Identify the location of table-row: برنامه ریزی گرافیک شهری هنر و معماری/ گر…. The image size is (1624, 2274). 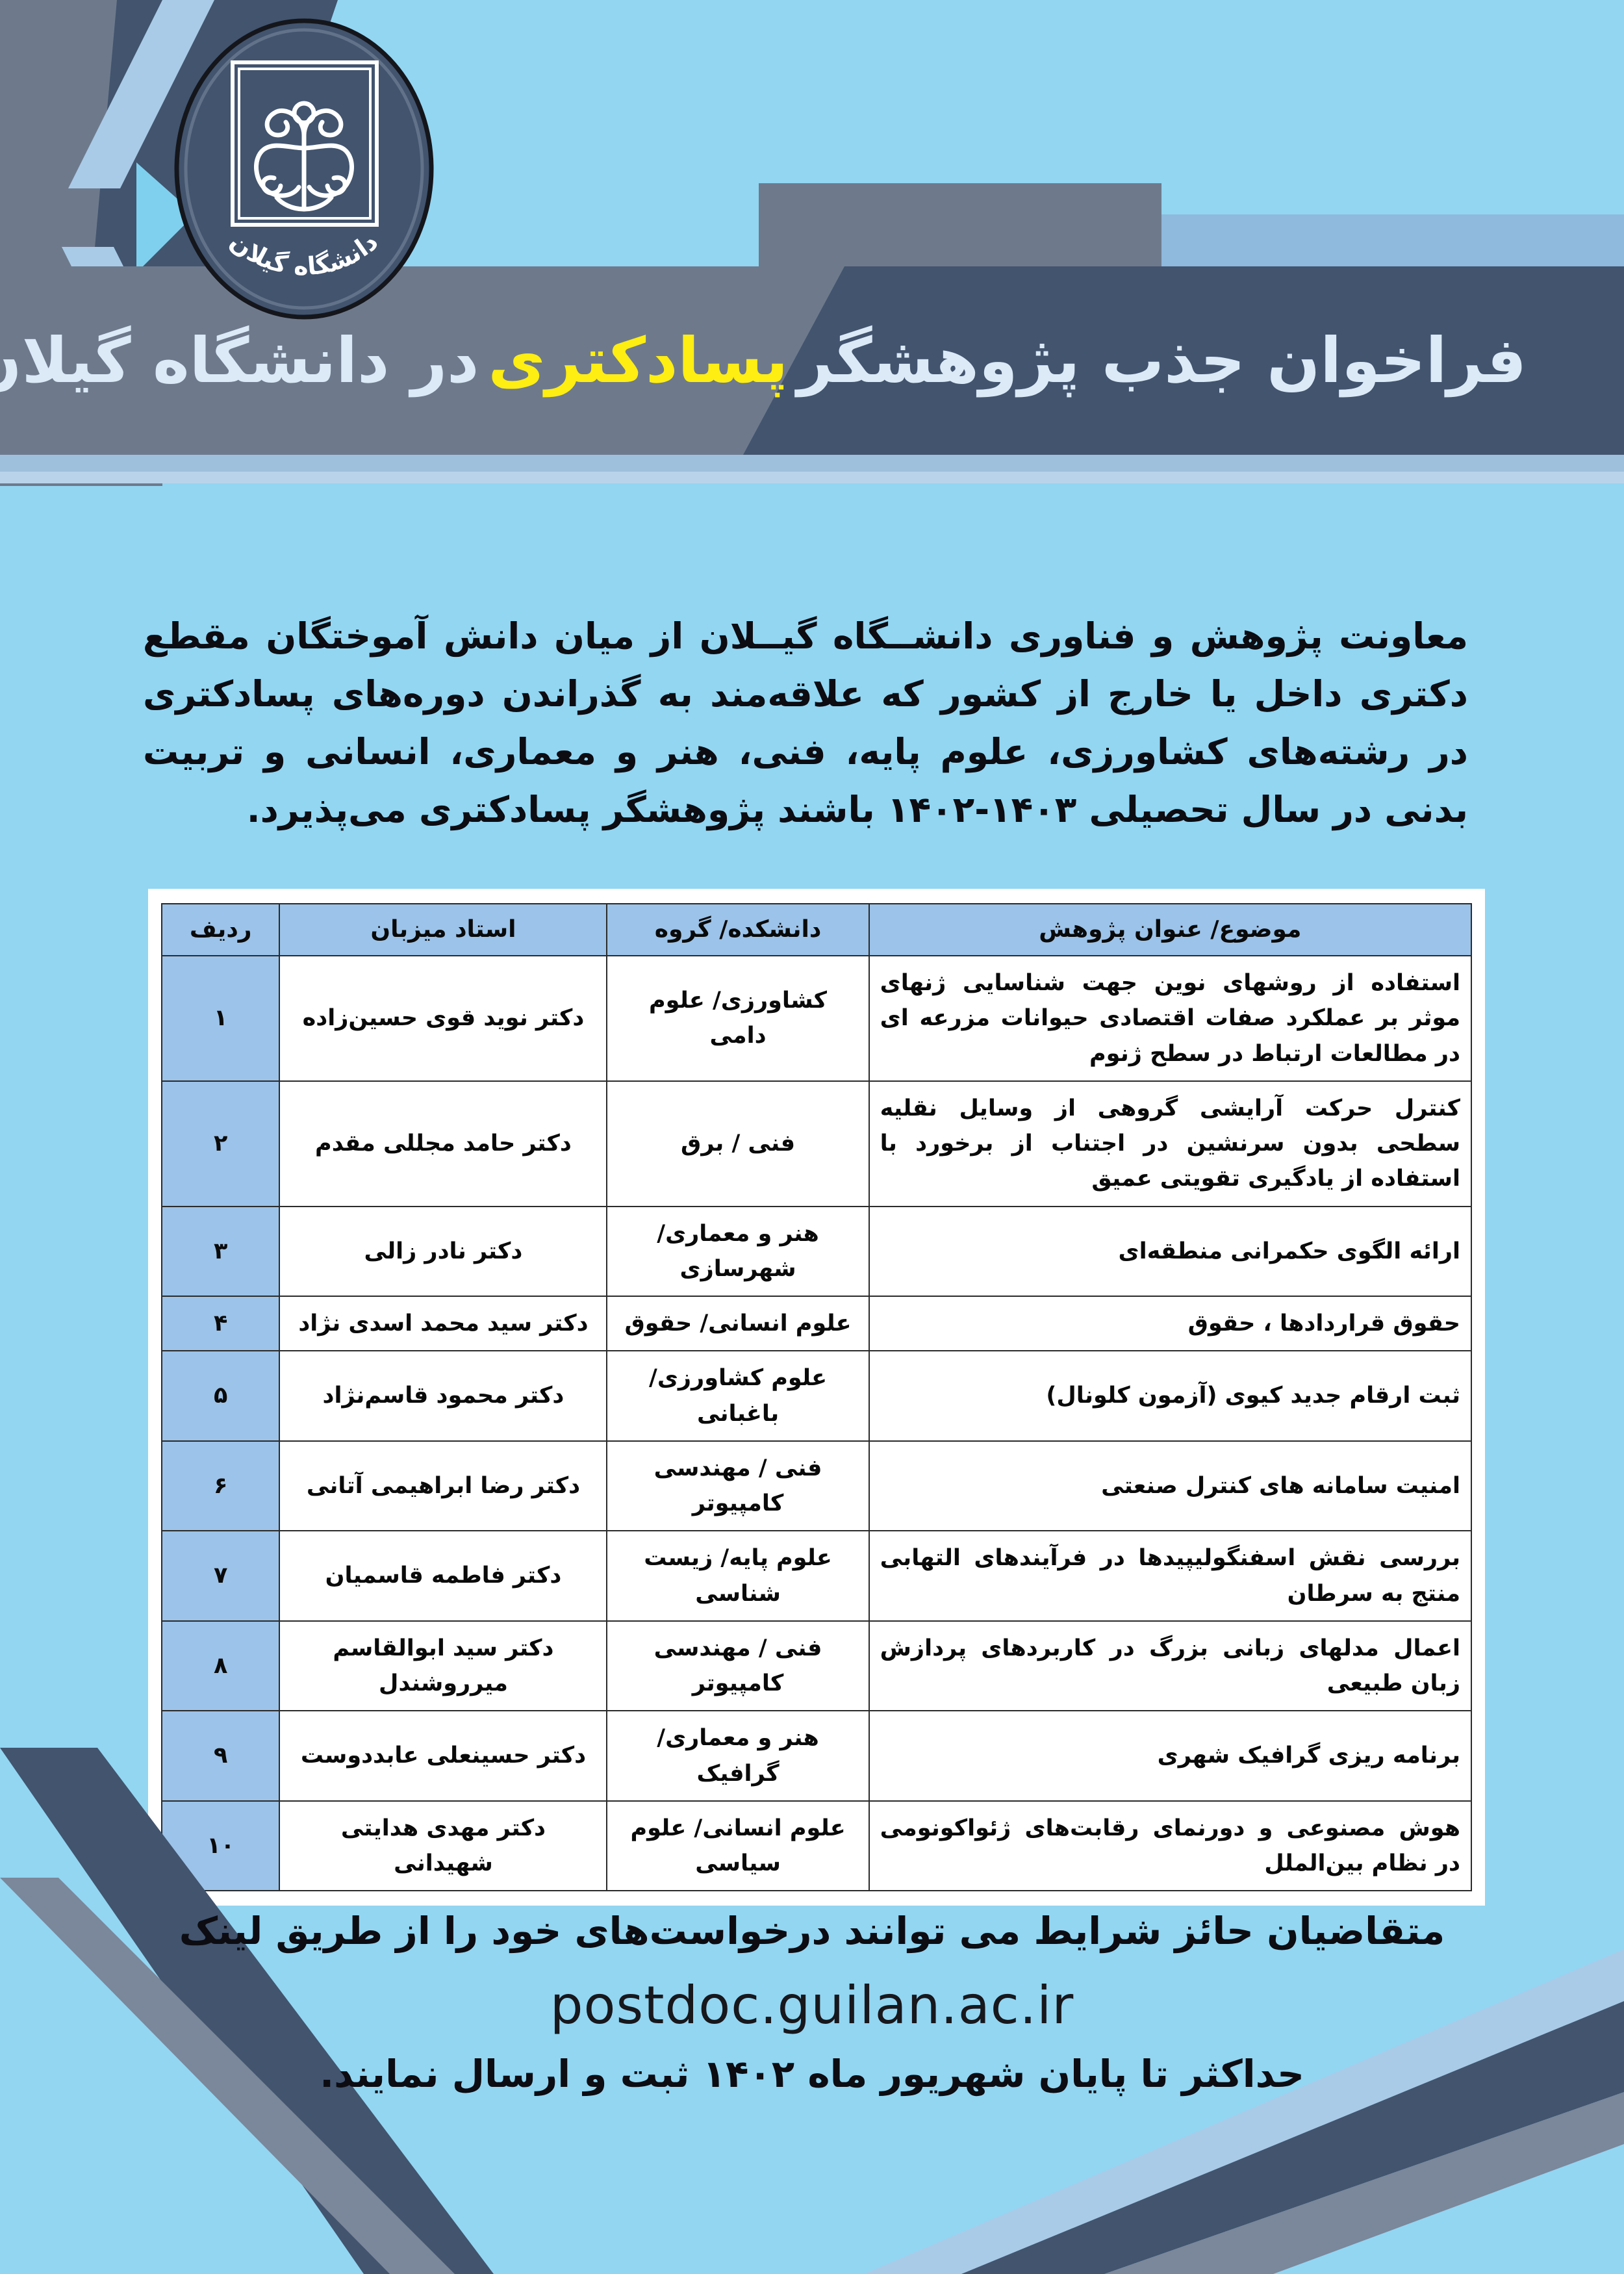
(816, 1756).